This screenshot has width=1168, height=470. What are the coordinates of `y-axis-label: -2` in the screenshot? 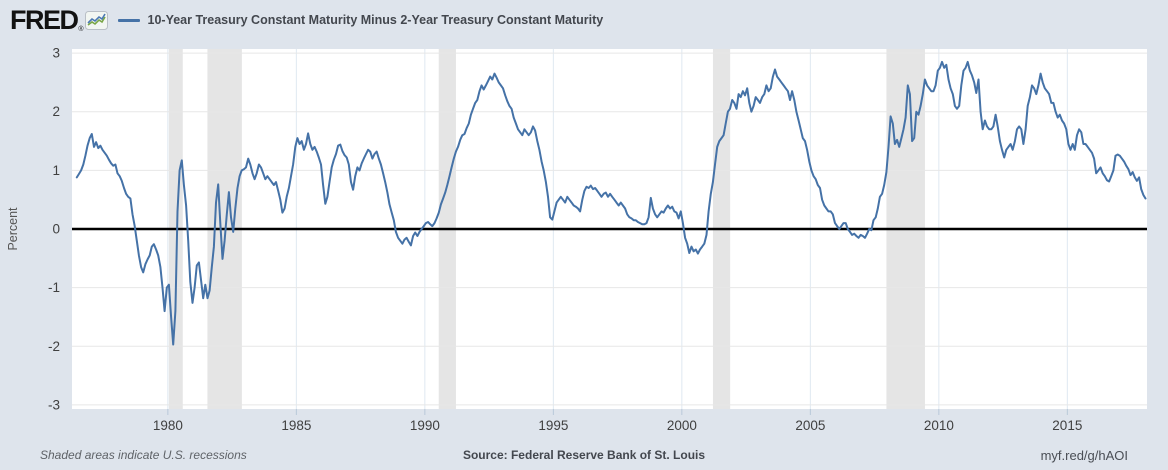 It's located at (54, 346).